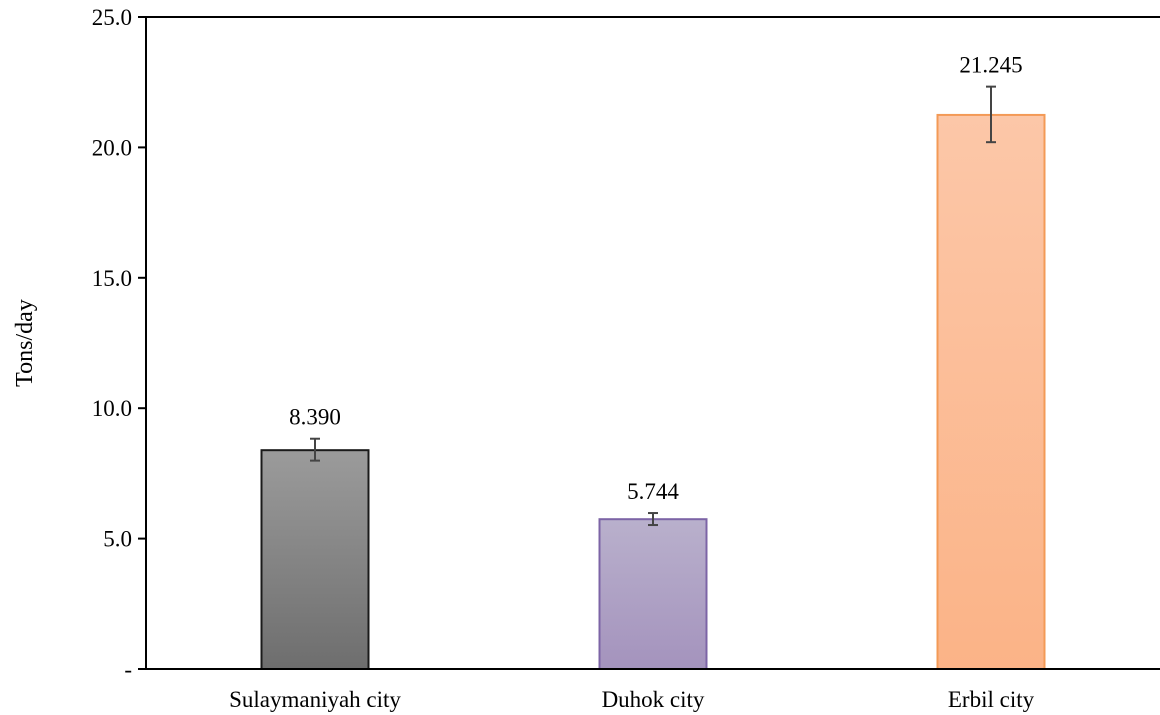 The height and width of the screenshot is (715, 1160). I want to click on x-category-label: Erbil city, so click(991, 699).